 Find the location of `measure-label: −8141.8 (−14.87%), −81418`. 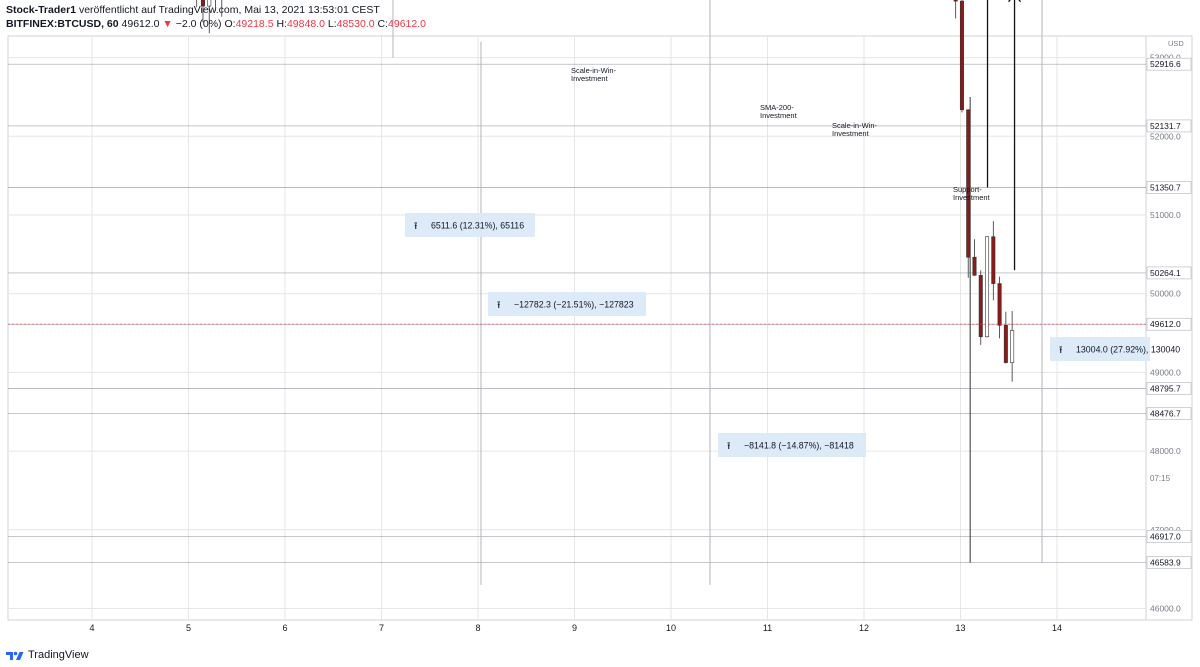

measure-label: −8141.8 (−14.87%), −81418 is located at coordinates (799, 446).